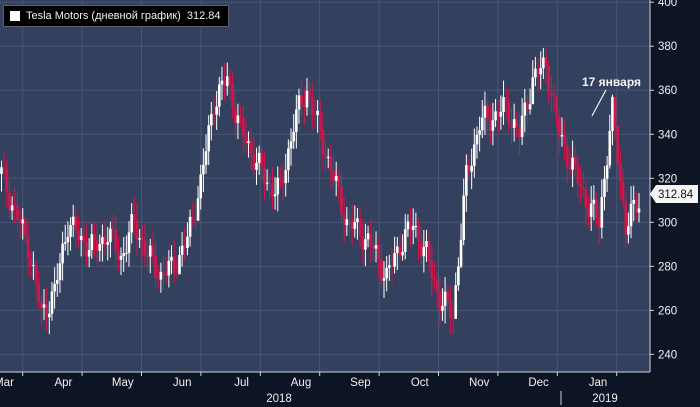  I want to click on last-price-background, so click(674, 194).